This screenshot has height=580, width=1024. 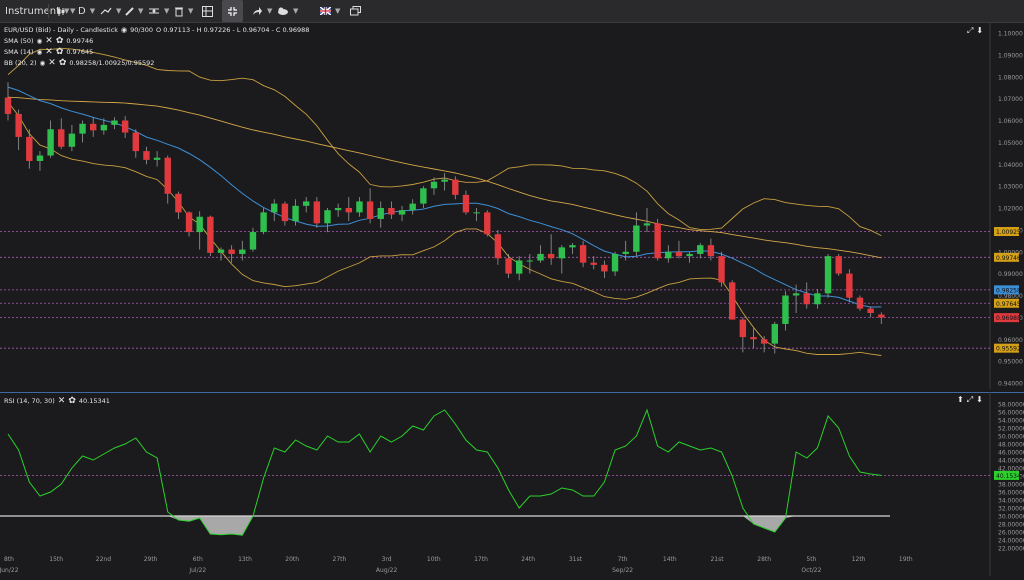 What do you see at coordinates (355, 11) in the screenshot?
I see `new-window-button` at bounding box center [355, 11].